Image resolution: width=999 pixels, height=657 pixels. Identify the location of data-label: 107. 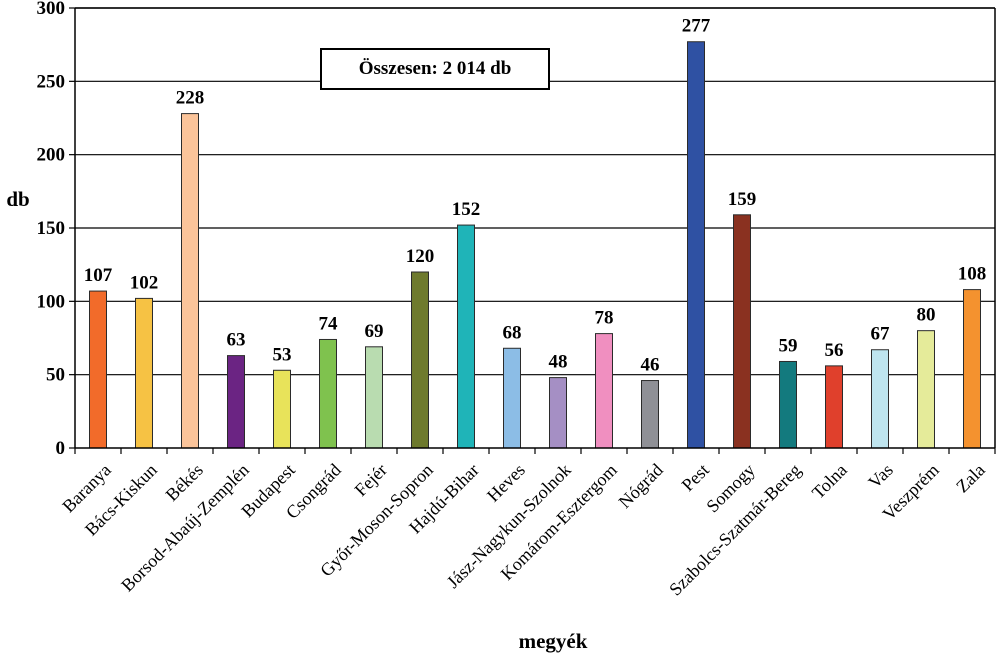
(98, 275).